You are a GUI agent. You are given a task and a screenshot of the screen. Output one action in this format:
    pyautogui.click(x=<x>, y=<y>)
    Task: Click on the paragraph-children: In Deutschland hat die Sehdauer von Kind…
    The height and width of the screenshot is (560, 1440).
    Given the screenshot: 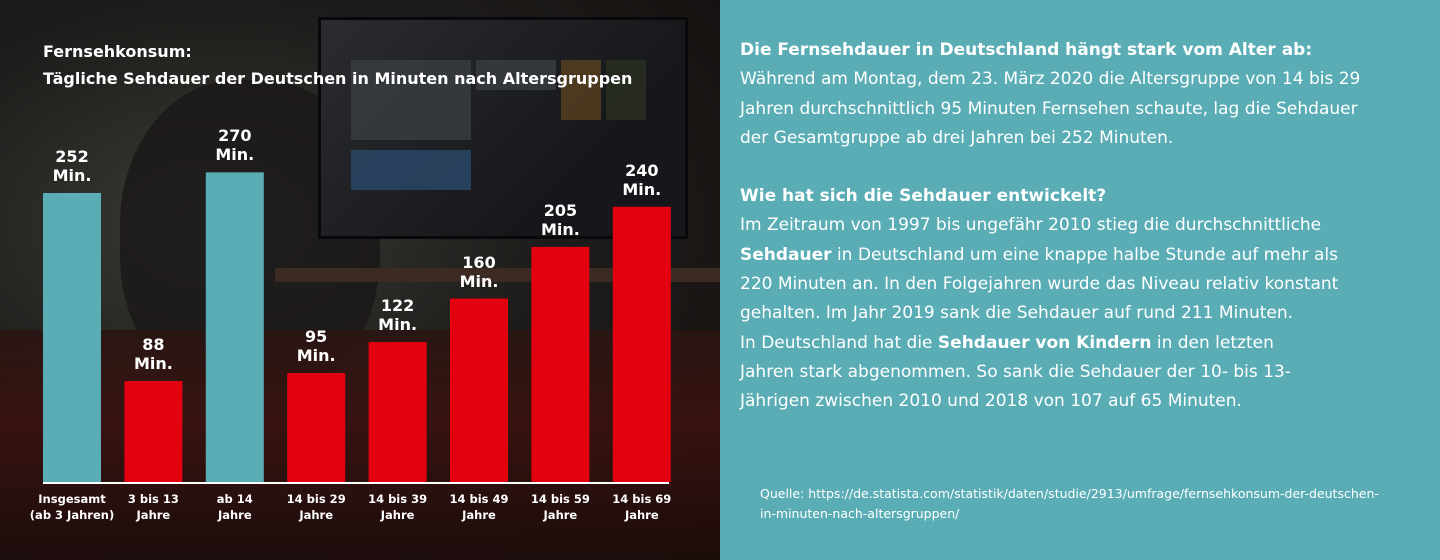 What is the action you would take?
    pyautogui.click(x=1025, y=373)
    